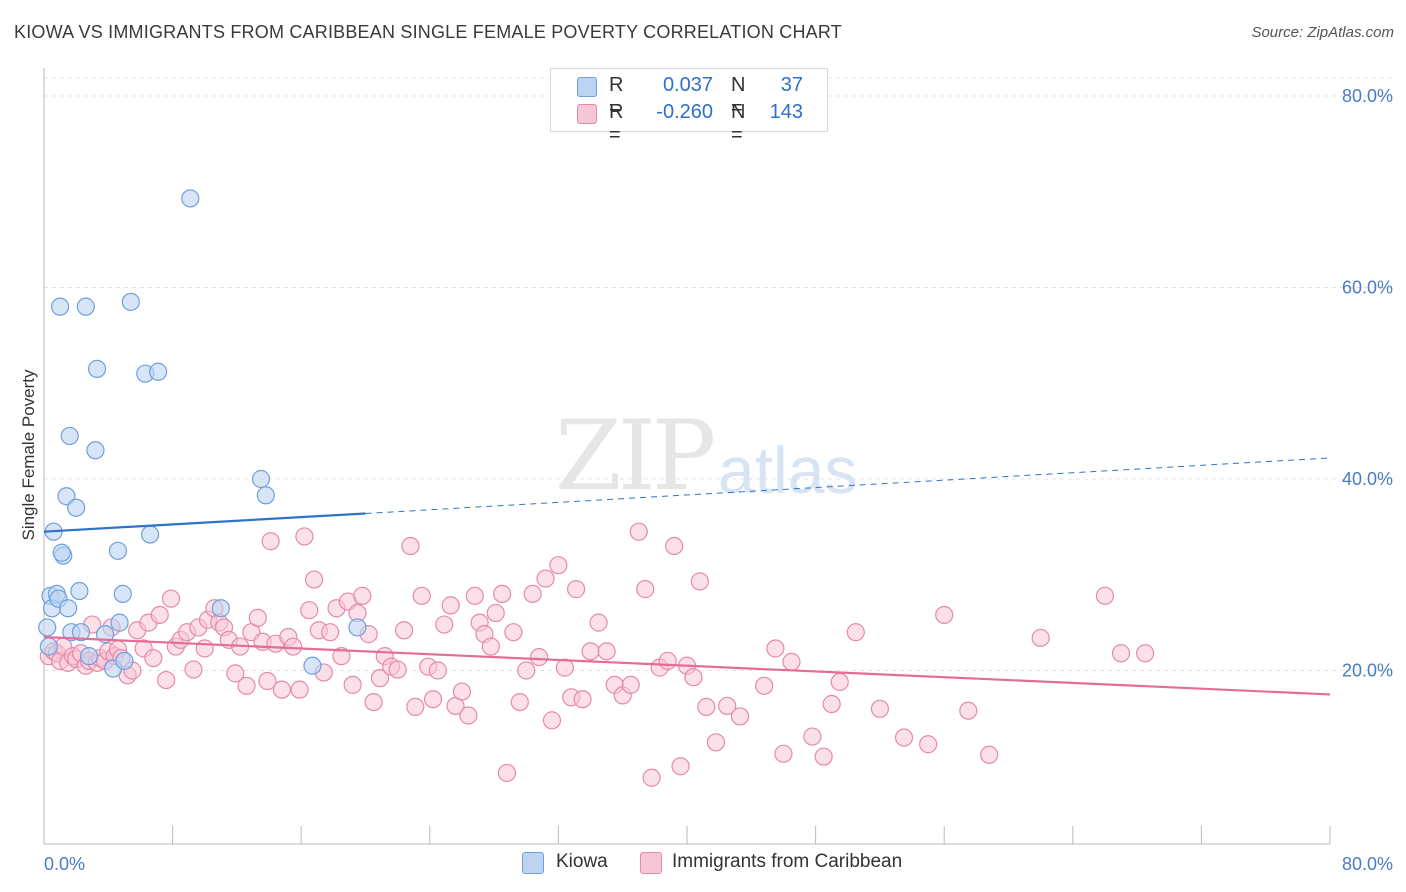  Describe the element at coordinates (1322, 32) in the screenshot. I see `source-label: Source: ZipAtlas.com` at that location.